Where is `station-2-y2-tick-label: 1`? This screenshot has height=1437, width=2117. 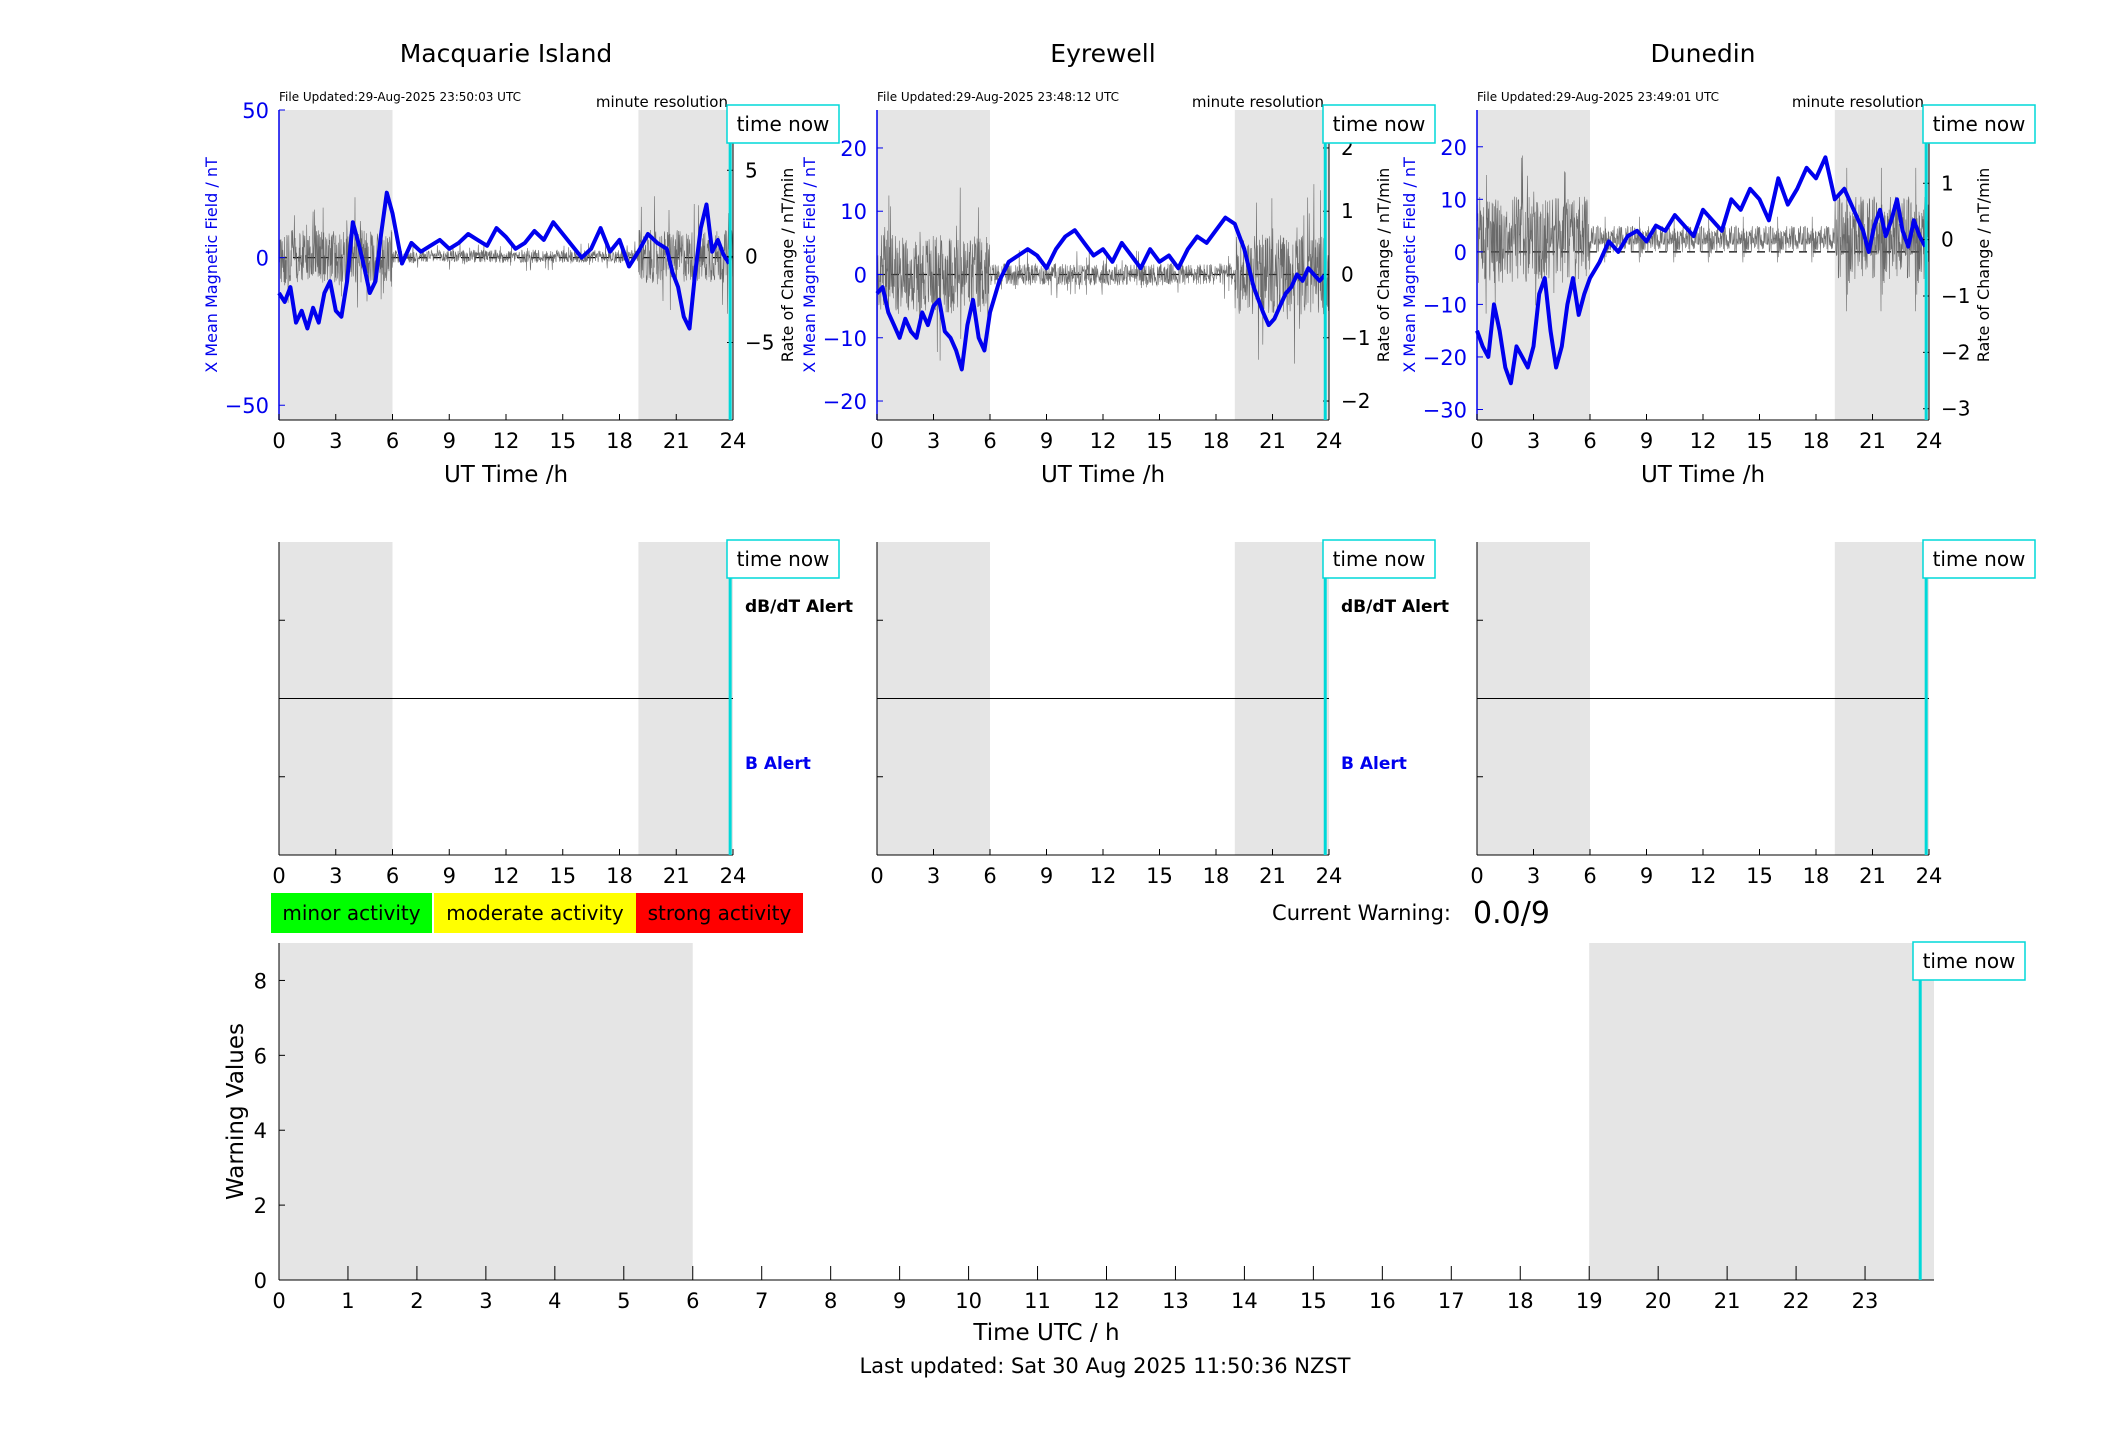
station-2-y2-tick-label: 1 is located at coordinates (1947, 183).